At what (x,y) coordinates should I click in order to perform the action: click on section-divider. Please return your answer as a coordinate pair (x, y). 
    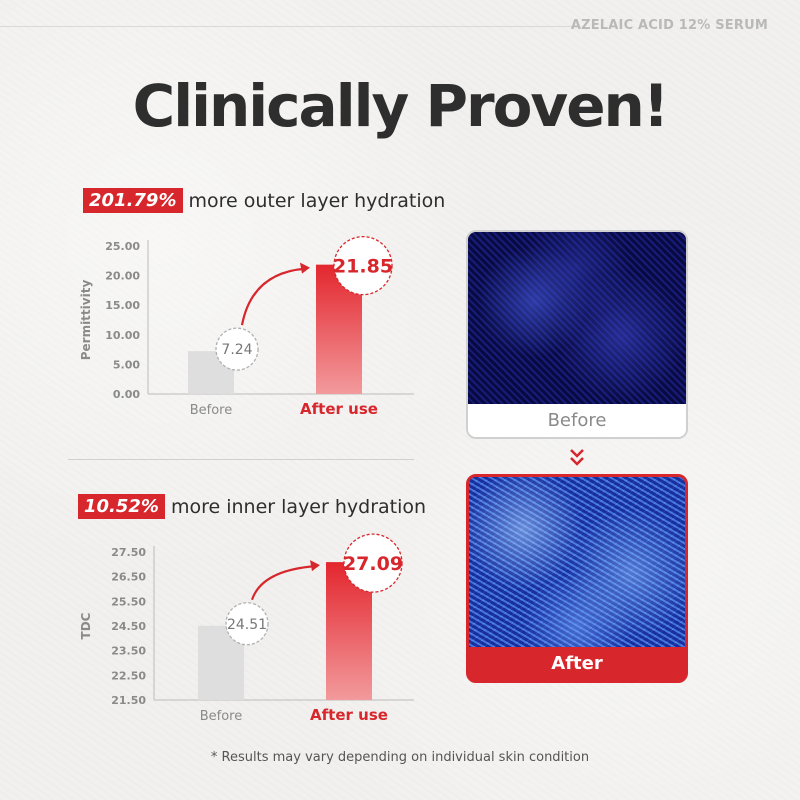
    Looking at the image, I should click on (241, 459).